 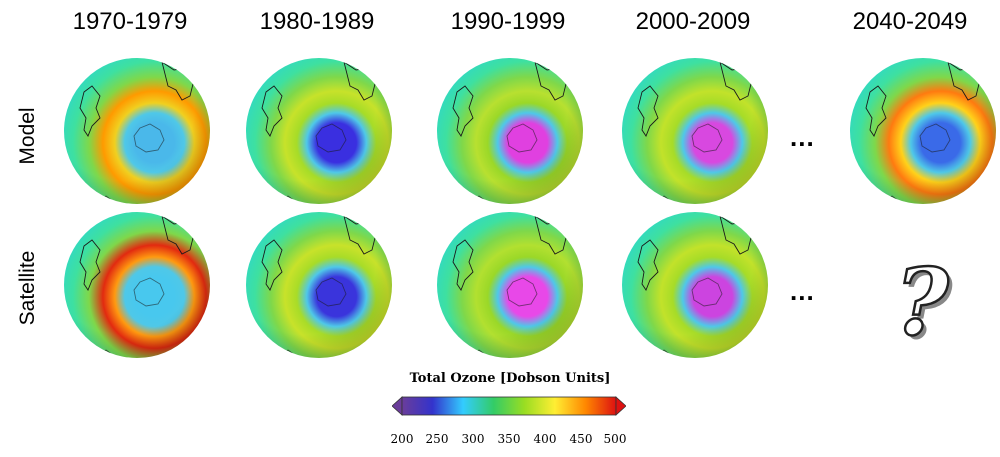 I want to click on row-label-satellite: Satellite, so click(x=27, y=288).